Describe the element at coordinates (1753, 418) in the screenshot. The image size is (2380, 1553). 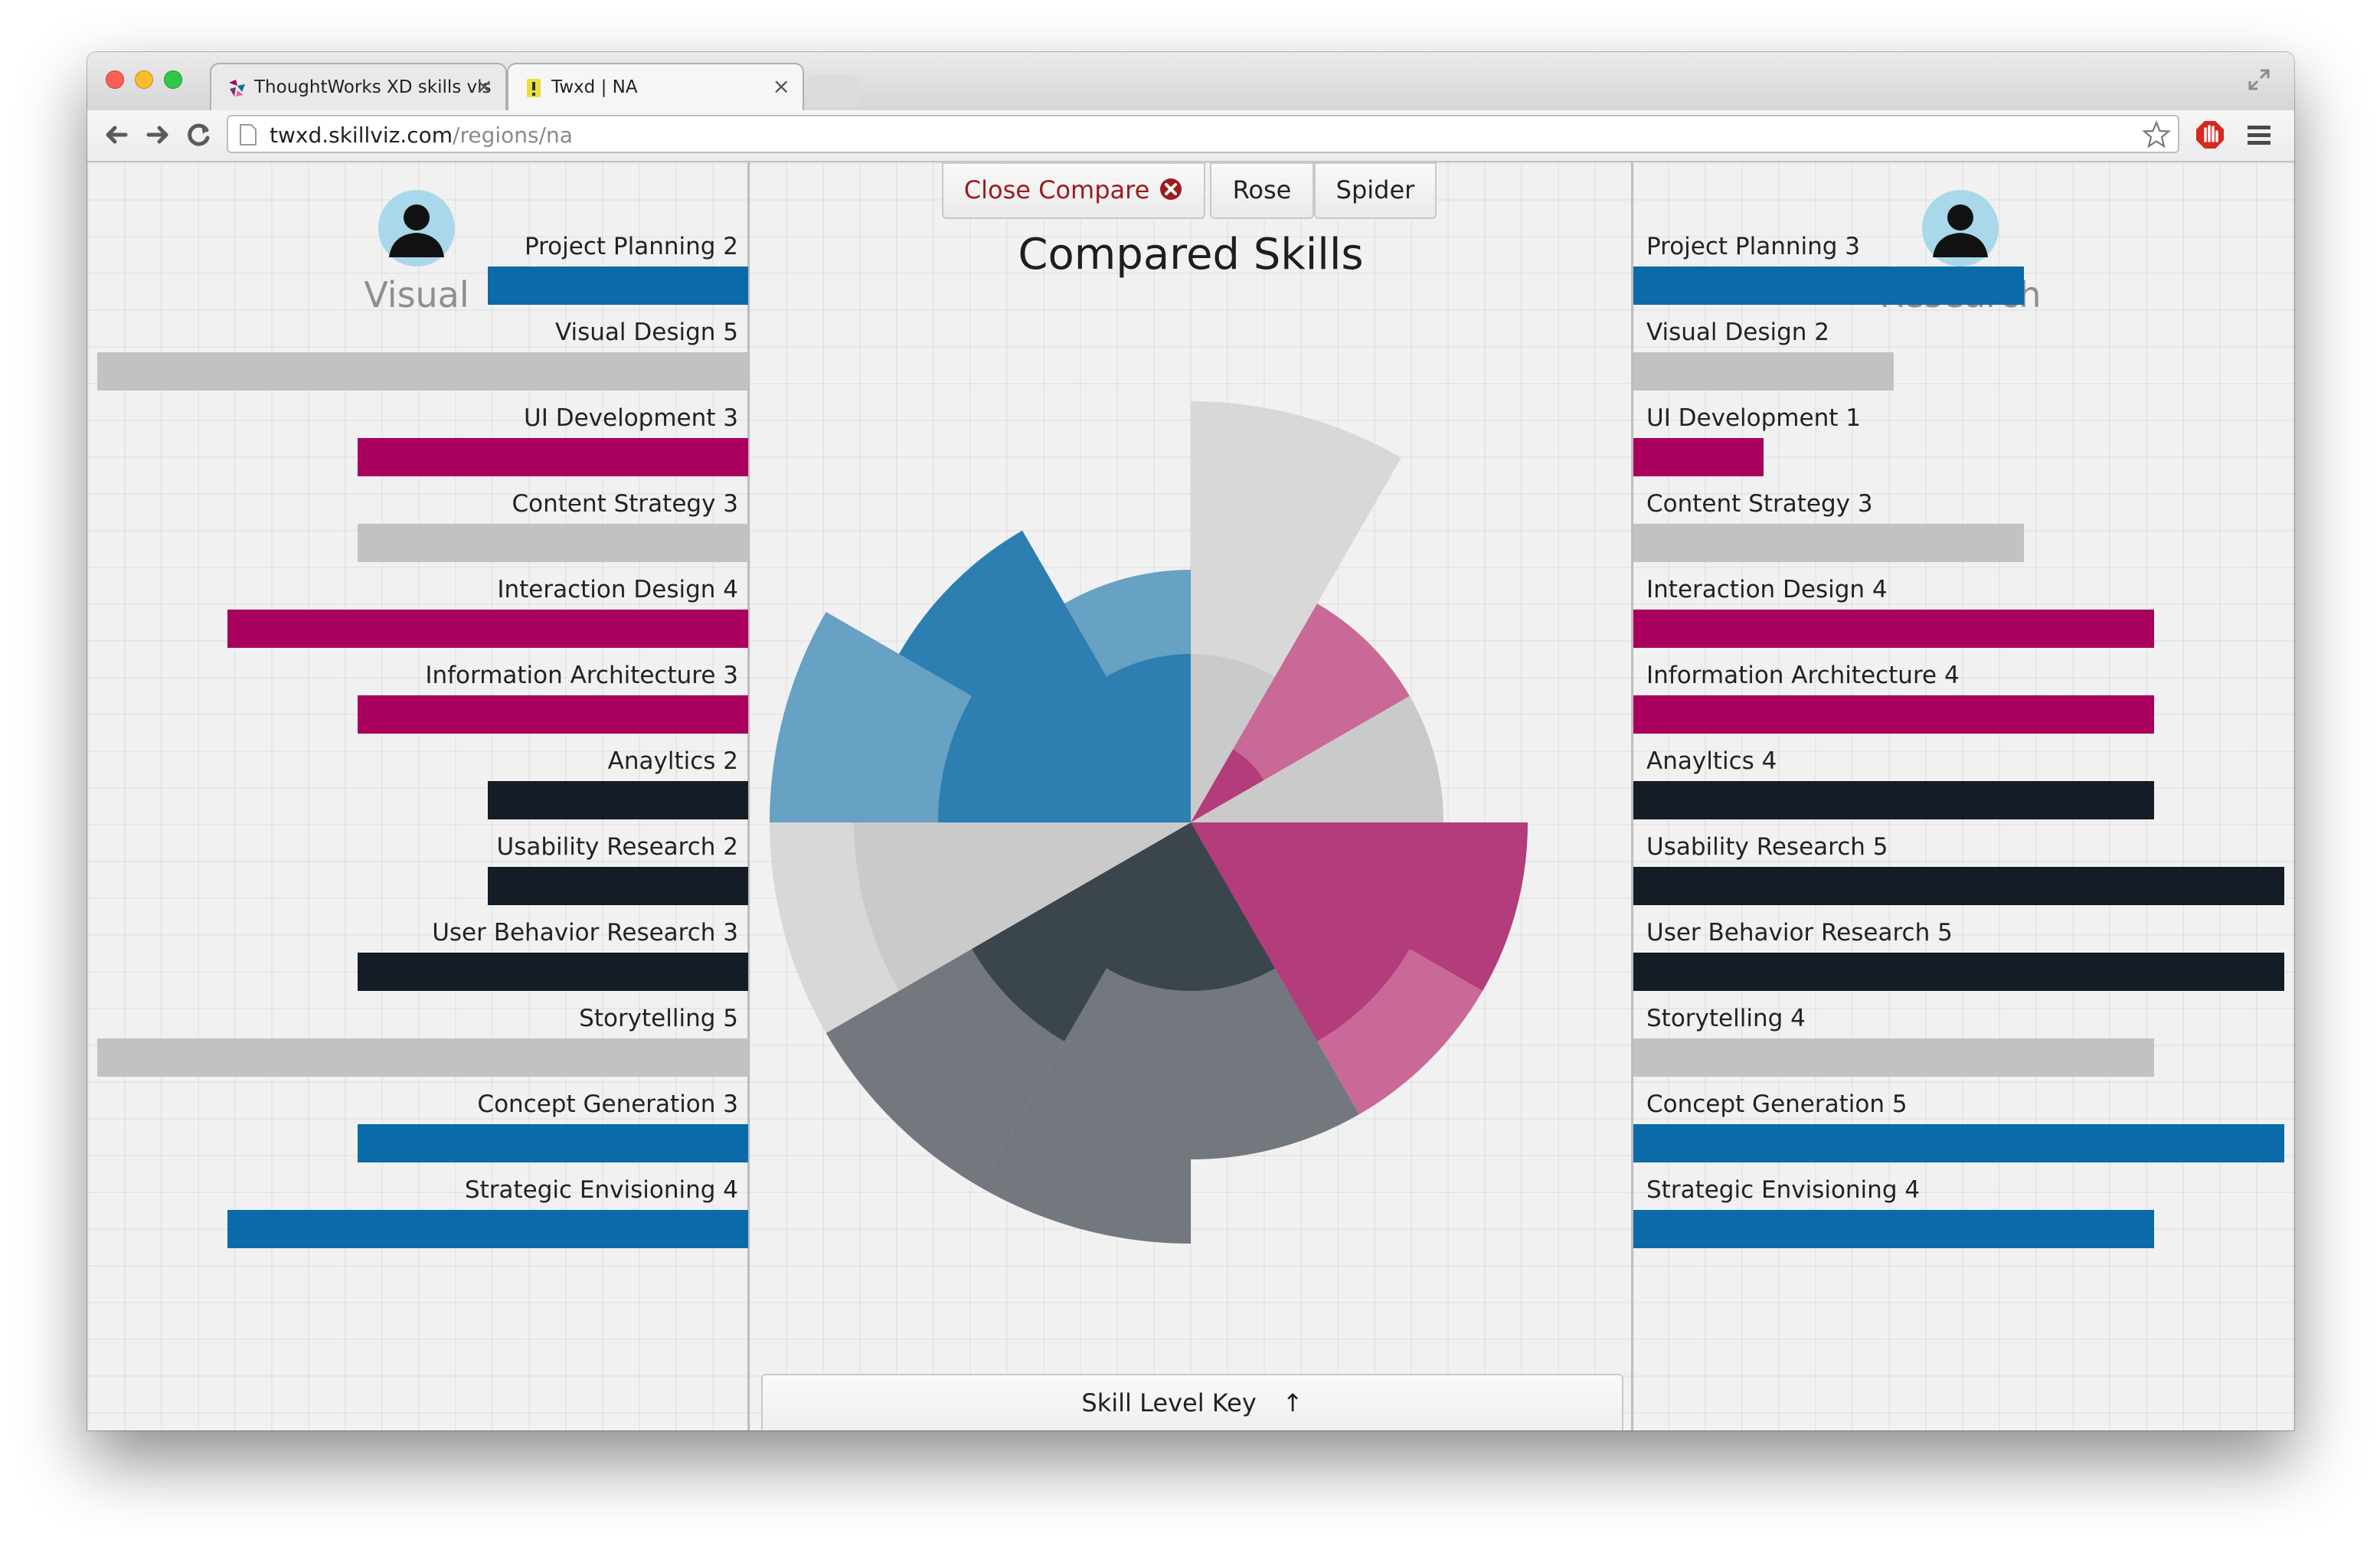
I see `skill-label: UI Development 1` at that location.